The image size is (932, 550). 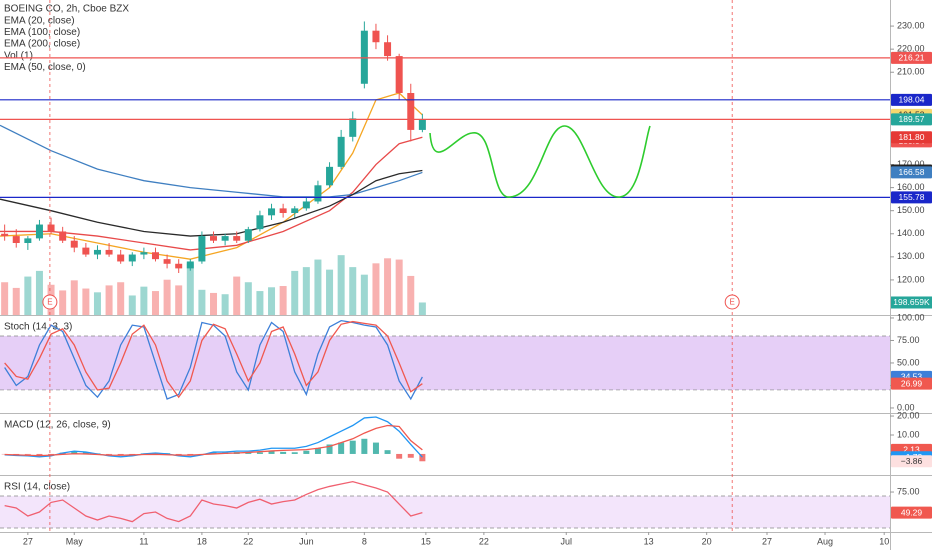 I want to click on legend-entry: EMA (200, close), so click(x=42, y=44).